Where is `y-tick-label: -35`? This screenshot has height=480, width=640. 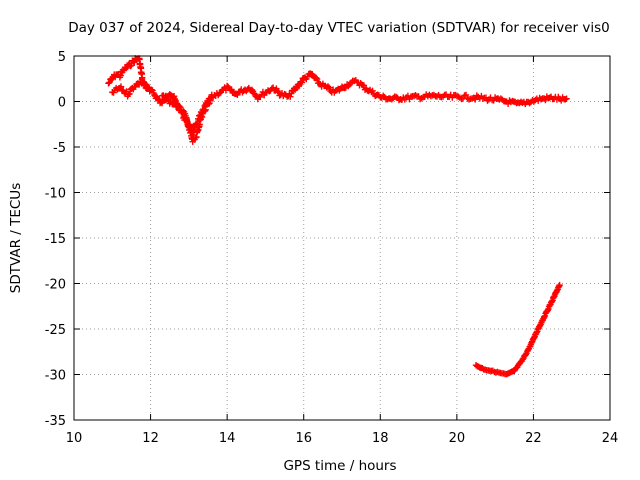
y-tick-label: -35 is located at coordinates (55, 421).